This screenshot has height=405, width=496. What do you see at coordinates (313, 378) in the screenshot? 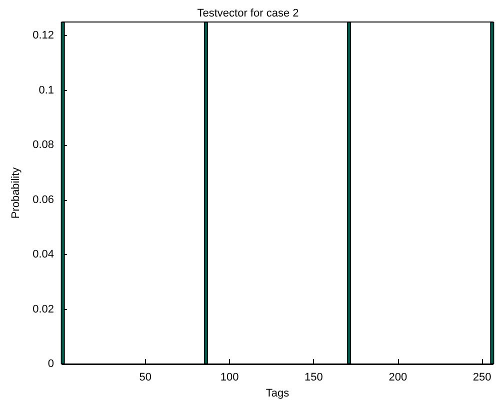
I see `x-tick-label: 150` at bounding box center [313, 378].